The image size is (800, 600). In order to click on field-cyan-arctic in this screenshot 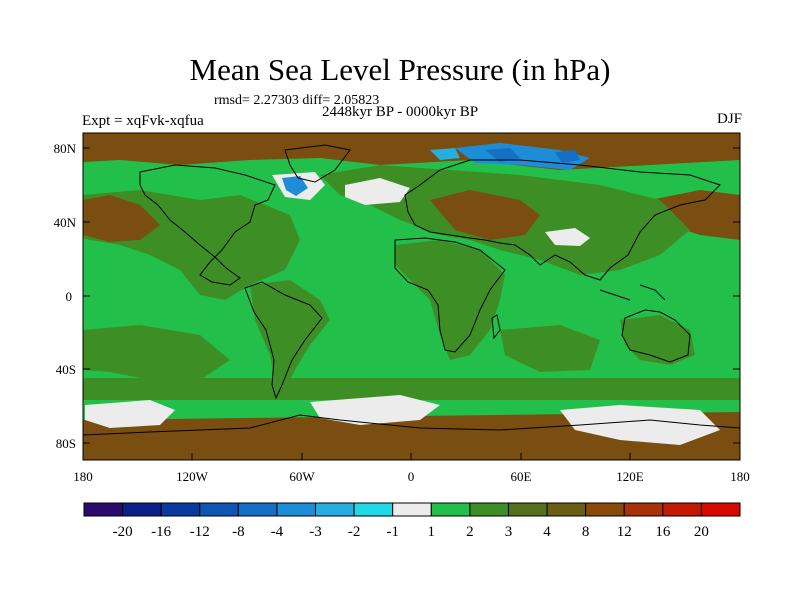, I will do `click(445, 154)`.